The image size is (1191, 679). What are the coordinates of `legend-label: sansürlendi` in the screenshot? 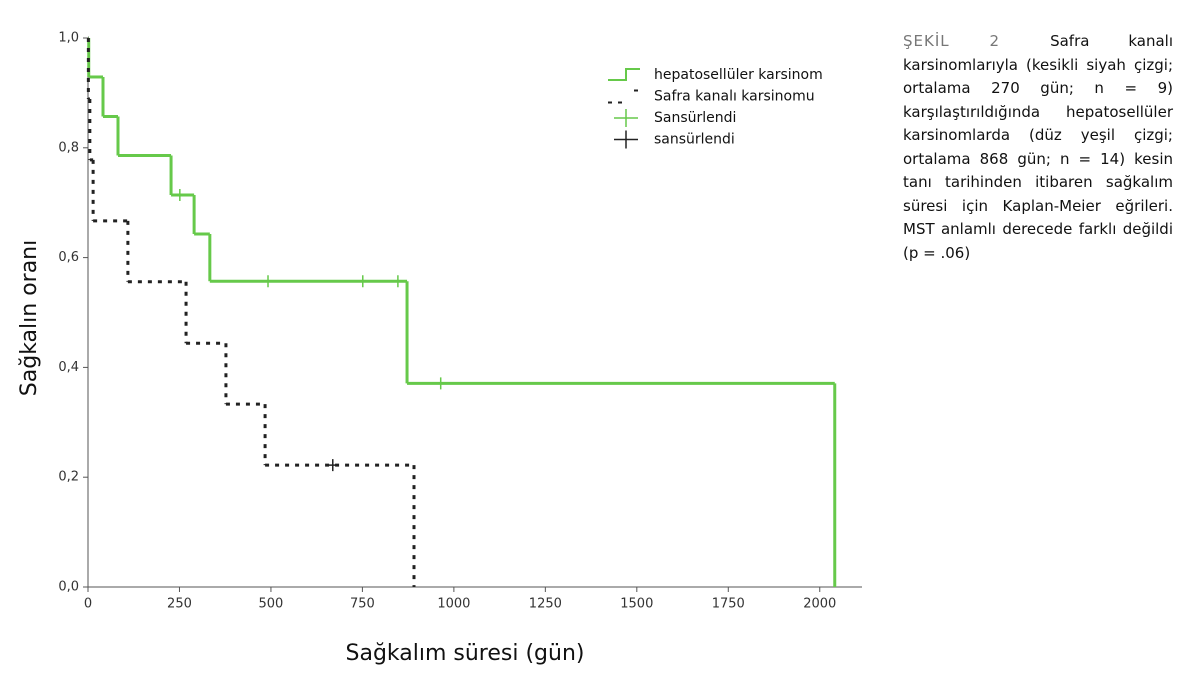 It's located at (694, 140).